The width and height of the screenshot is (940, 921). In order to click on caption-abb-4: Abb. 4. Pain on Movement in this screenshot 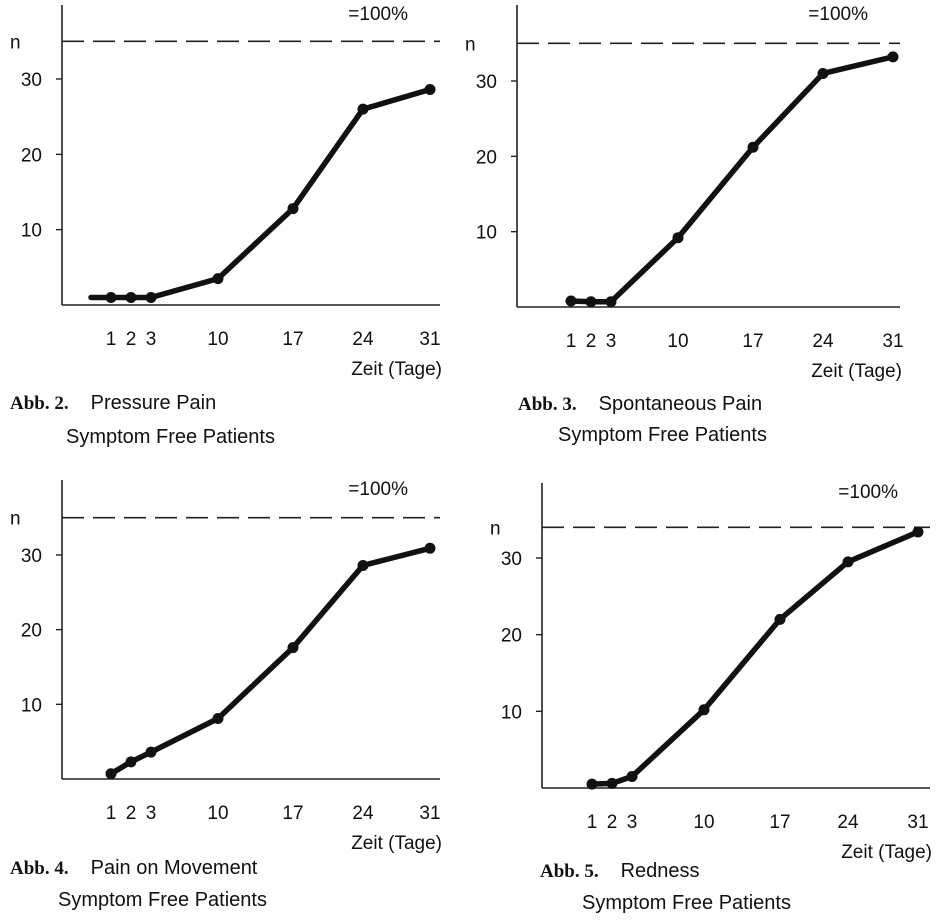, I will do `click(133, 868)`.